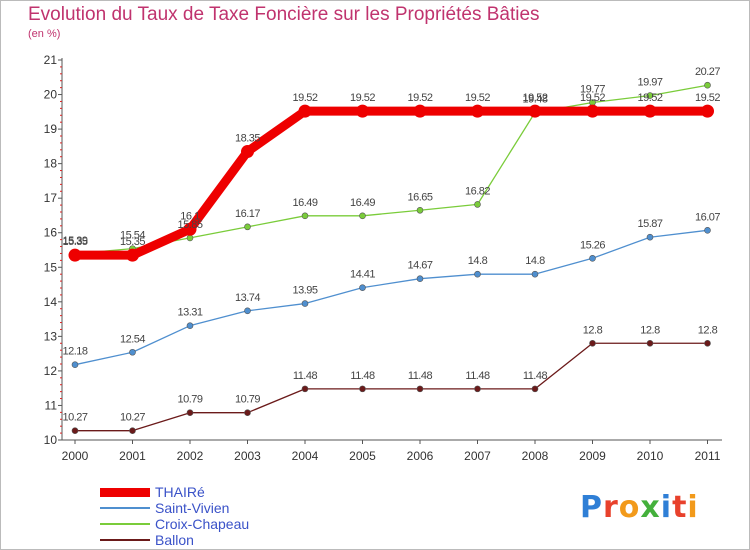  What do you see at coordinates (649, 83) in the screenshot?
I see `data-label: 19.97` at bounding box center [649, 83].